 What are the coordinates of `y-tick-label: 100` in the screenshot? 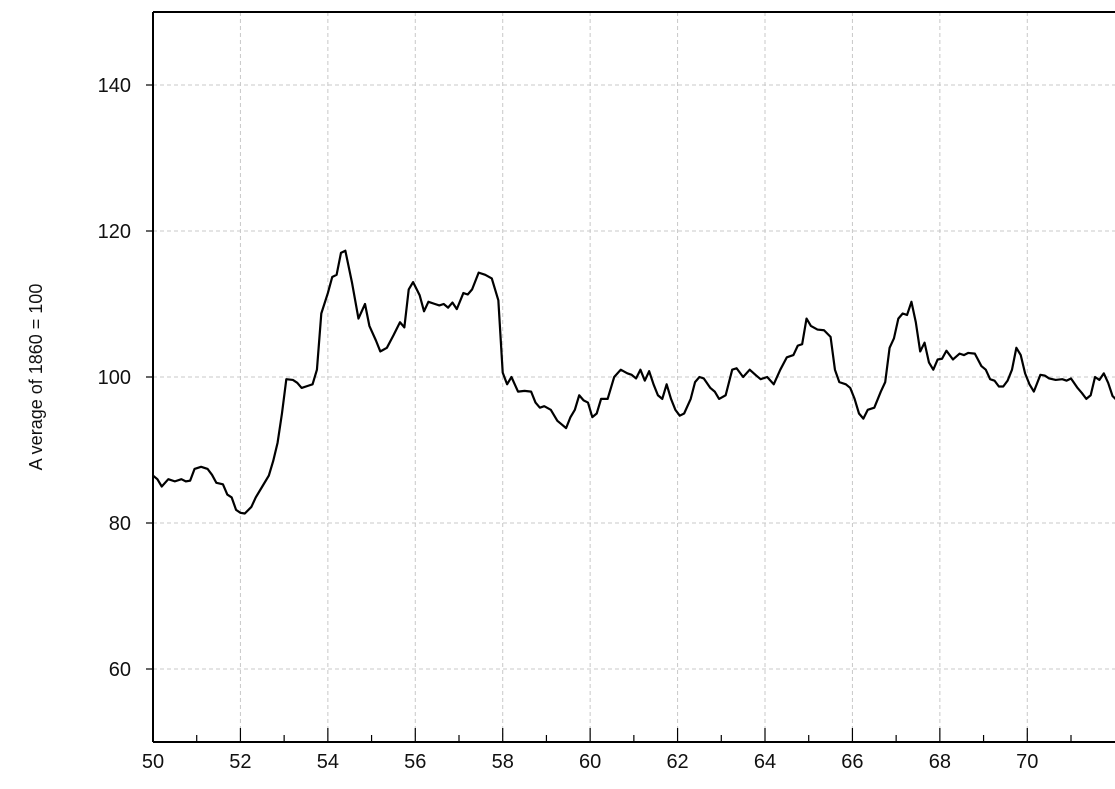 It's located at (114, 378).